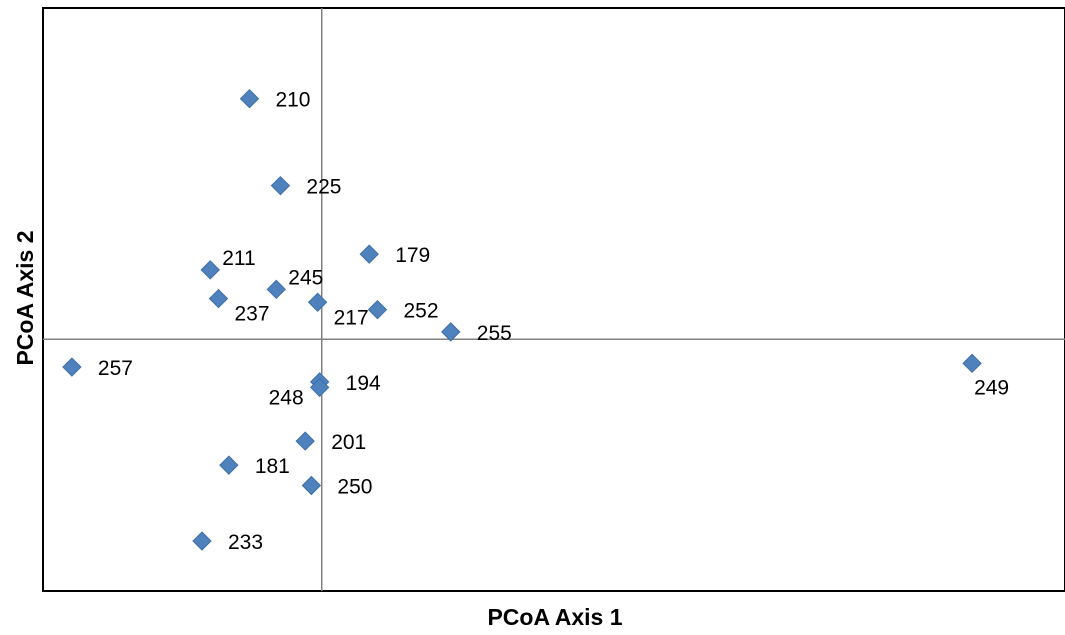  I want to click on point-label: 194, so click(363, 383).